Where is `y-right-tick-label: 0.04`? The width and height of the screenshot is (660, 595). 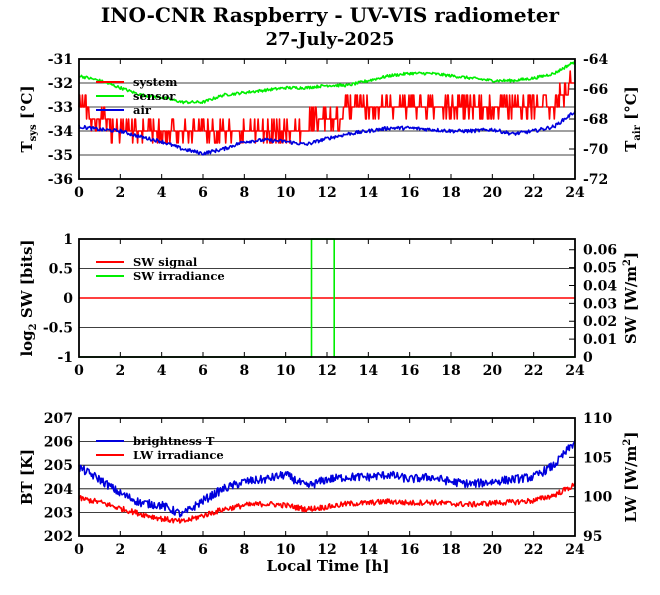
y-right-tick-label: 0.04 is located at coordinates (600, 286).